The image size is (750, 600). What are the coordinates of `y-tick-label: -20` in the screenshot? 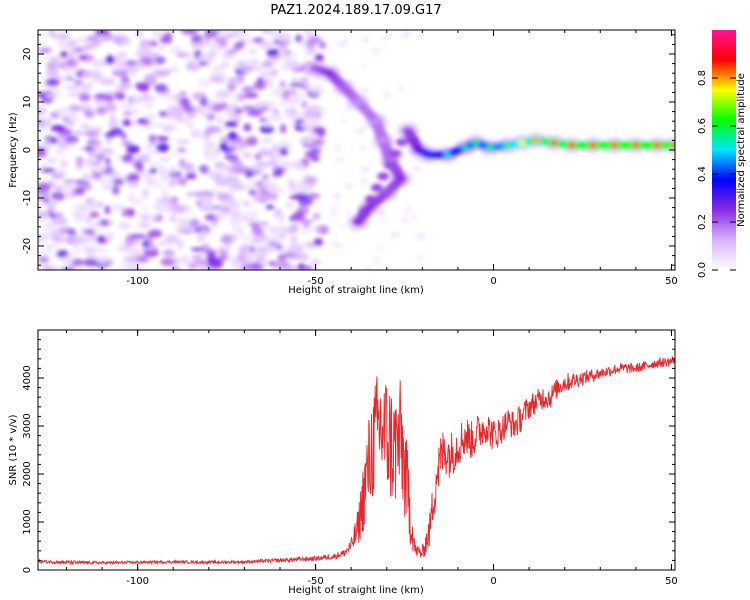 It's located at (27, 246).